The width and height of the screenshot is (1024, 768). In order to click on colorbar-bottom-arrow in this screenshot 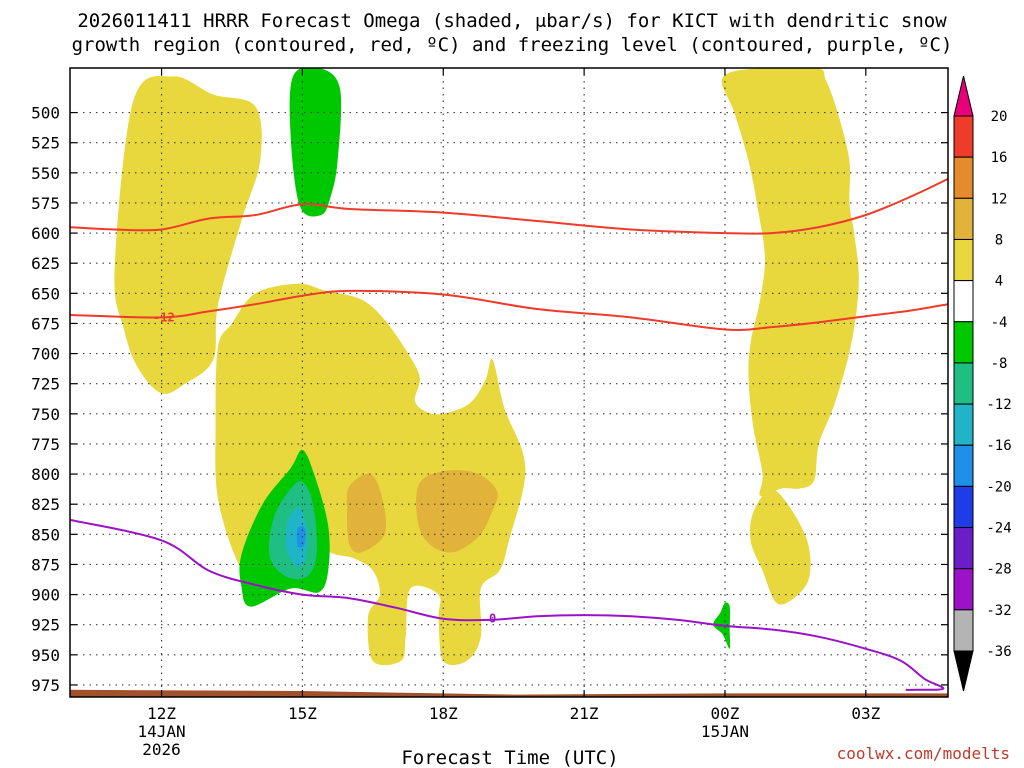, I will do `click(963, 671)`.